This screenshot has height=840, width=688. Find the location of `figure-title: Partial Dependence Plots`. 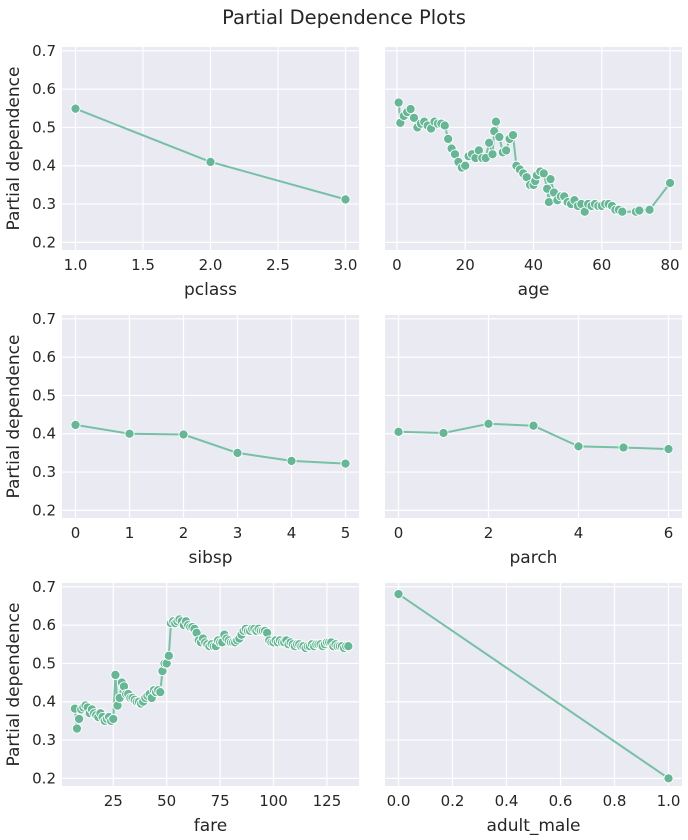

figure-title: Partial Dependence Plots is located at coordinates (344, 17).